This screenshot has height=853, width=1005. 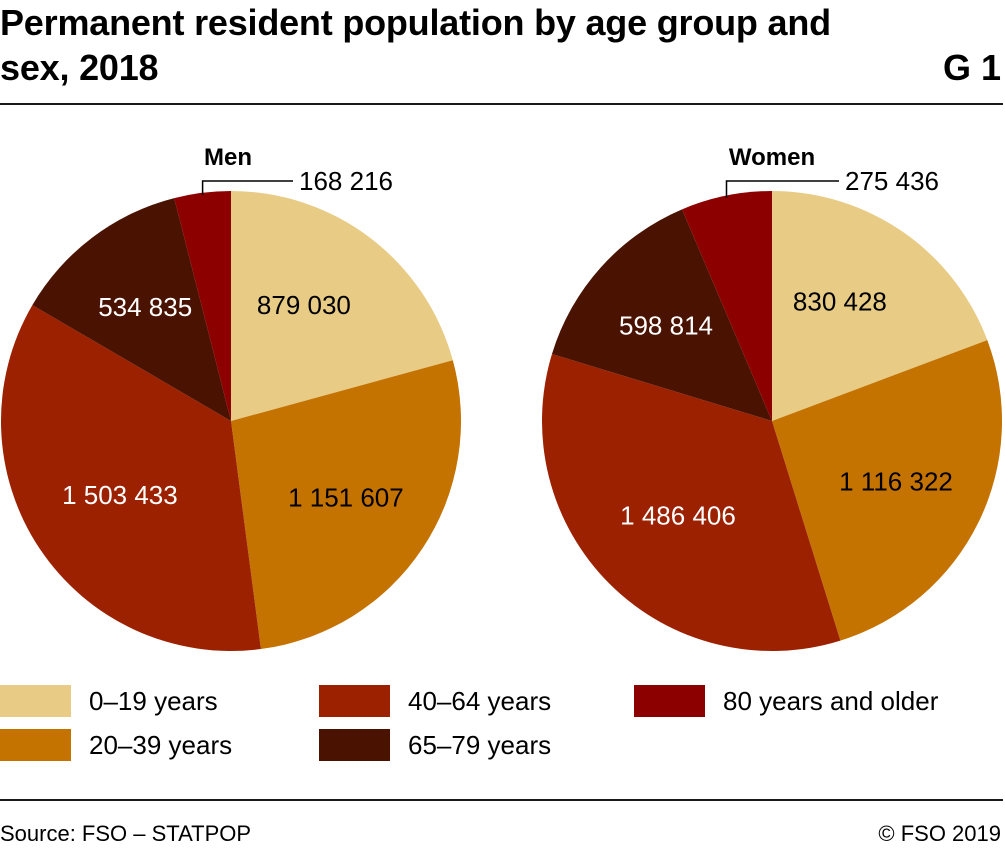 What do you see at coordinates (782, 189) in the screenshot?
I see `pie-leader-line-women-80-plus` at bounding box center [782, 189].